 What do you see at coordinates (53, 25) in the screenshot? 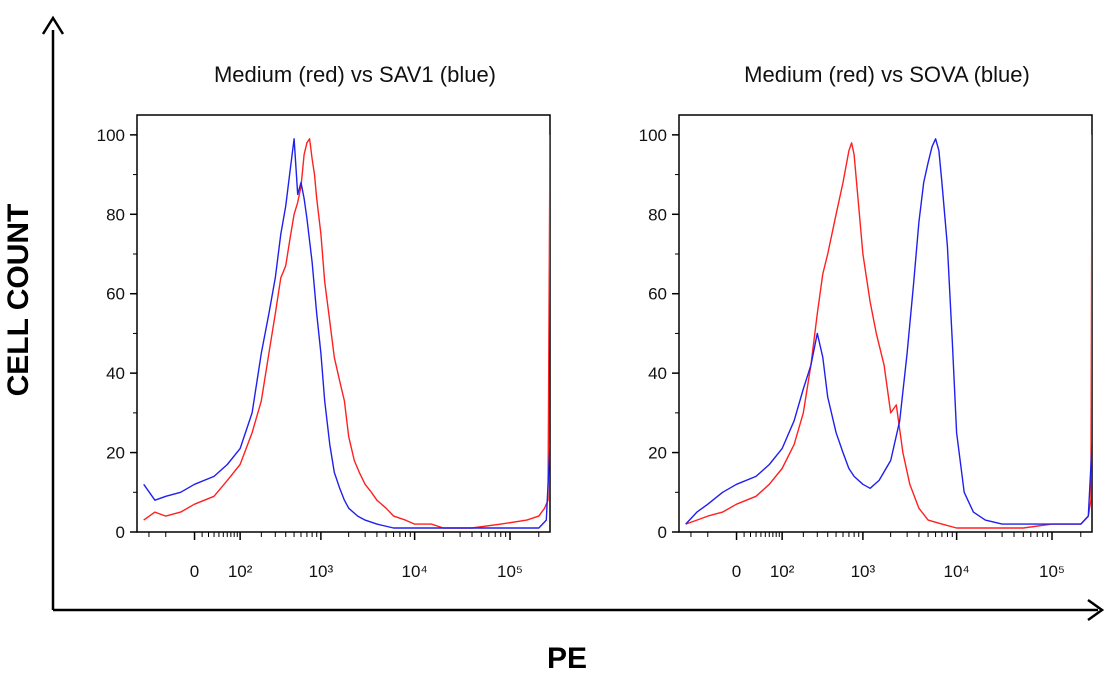
I see `big-y-axis-arrowhead` at bounding box center [53, 25].